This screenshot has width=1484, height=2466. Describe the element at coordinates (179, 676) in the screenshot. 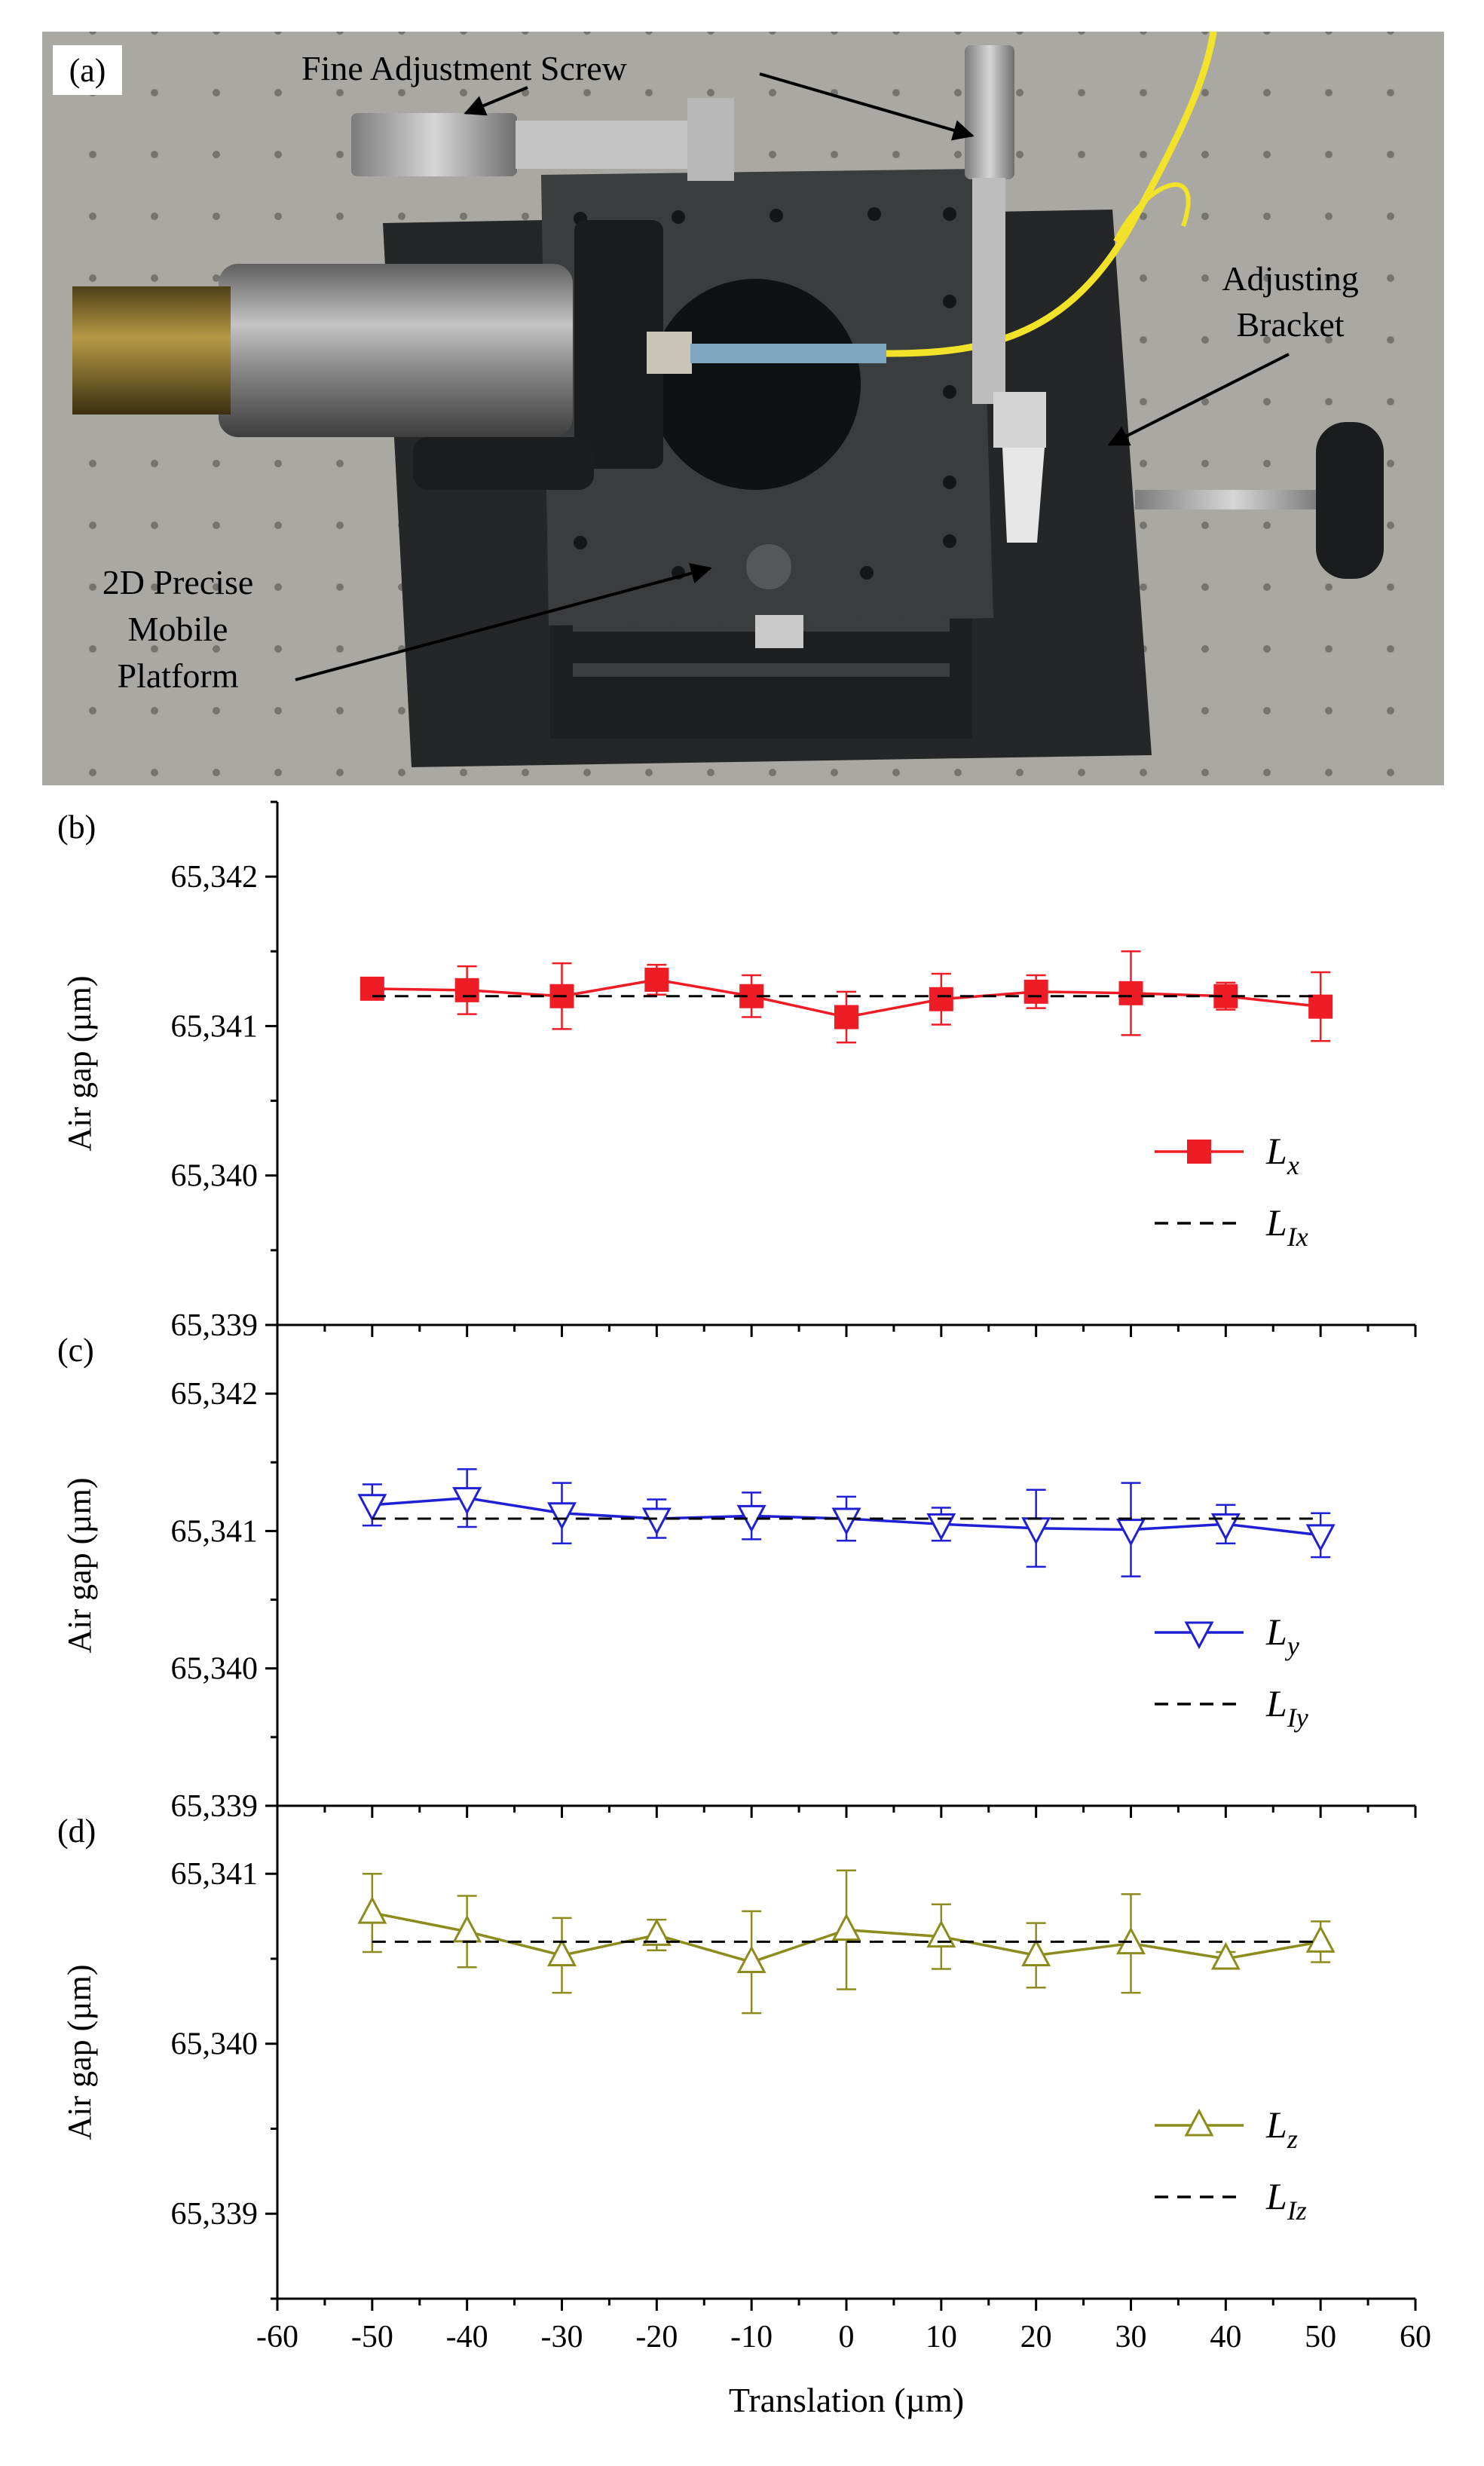

I see `label-platform-line3: Platform` at that location.